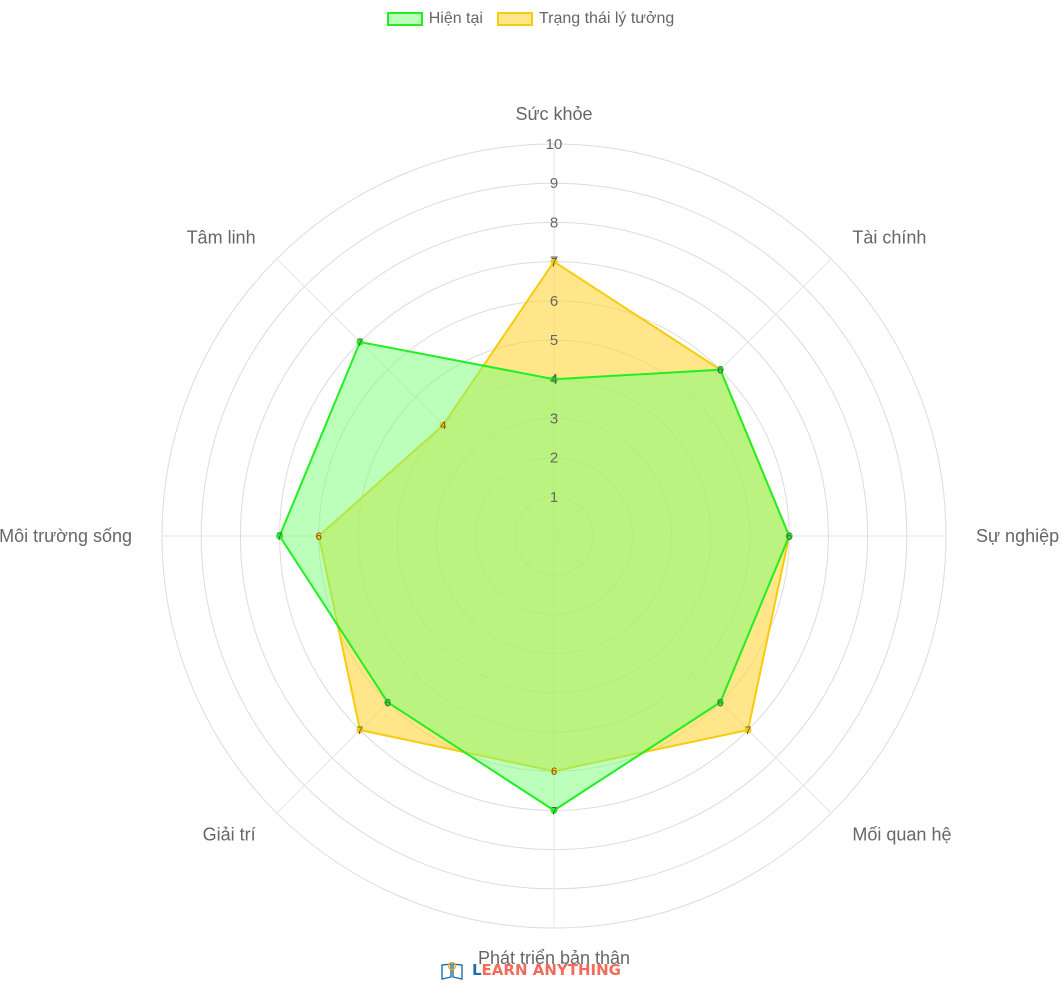 The height and width of the screenshot is (996, 1061). Describe the element at coordinates (901, 834) in the screenshot. I see `category-label: Mối quan hệ` at that location.